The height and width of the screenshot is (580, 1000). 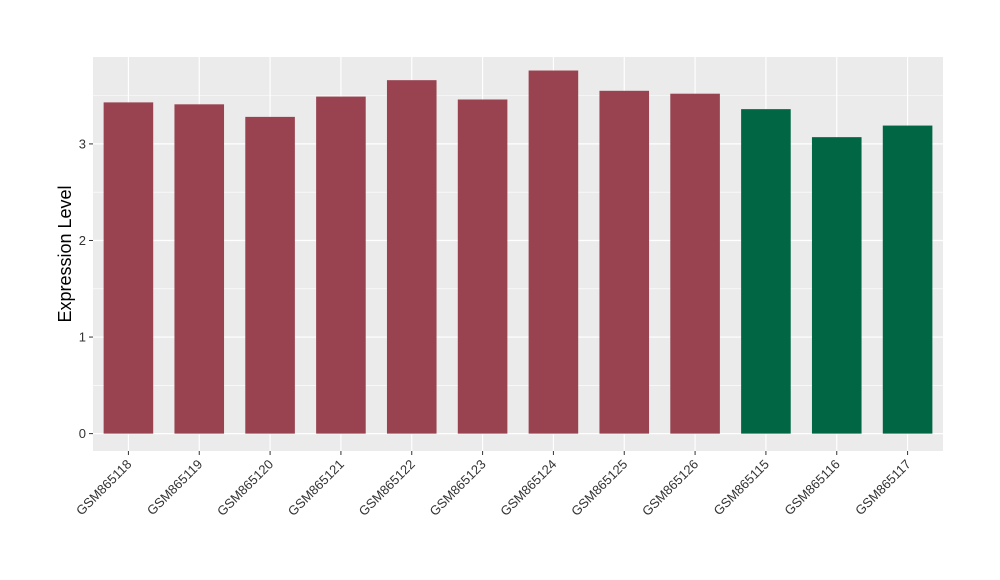 What do you see at coordinates (670, 488) in the screenshot?
I see `x-tick-label: GSM865126` at bounding box center [670, 488].